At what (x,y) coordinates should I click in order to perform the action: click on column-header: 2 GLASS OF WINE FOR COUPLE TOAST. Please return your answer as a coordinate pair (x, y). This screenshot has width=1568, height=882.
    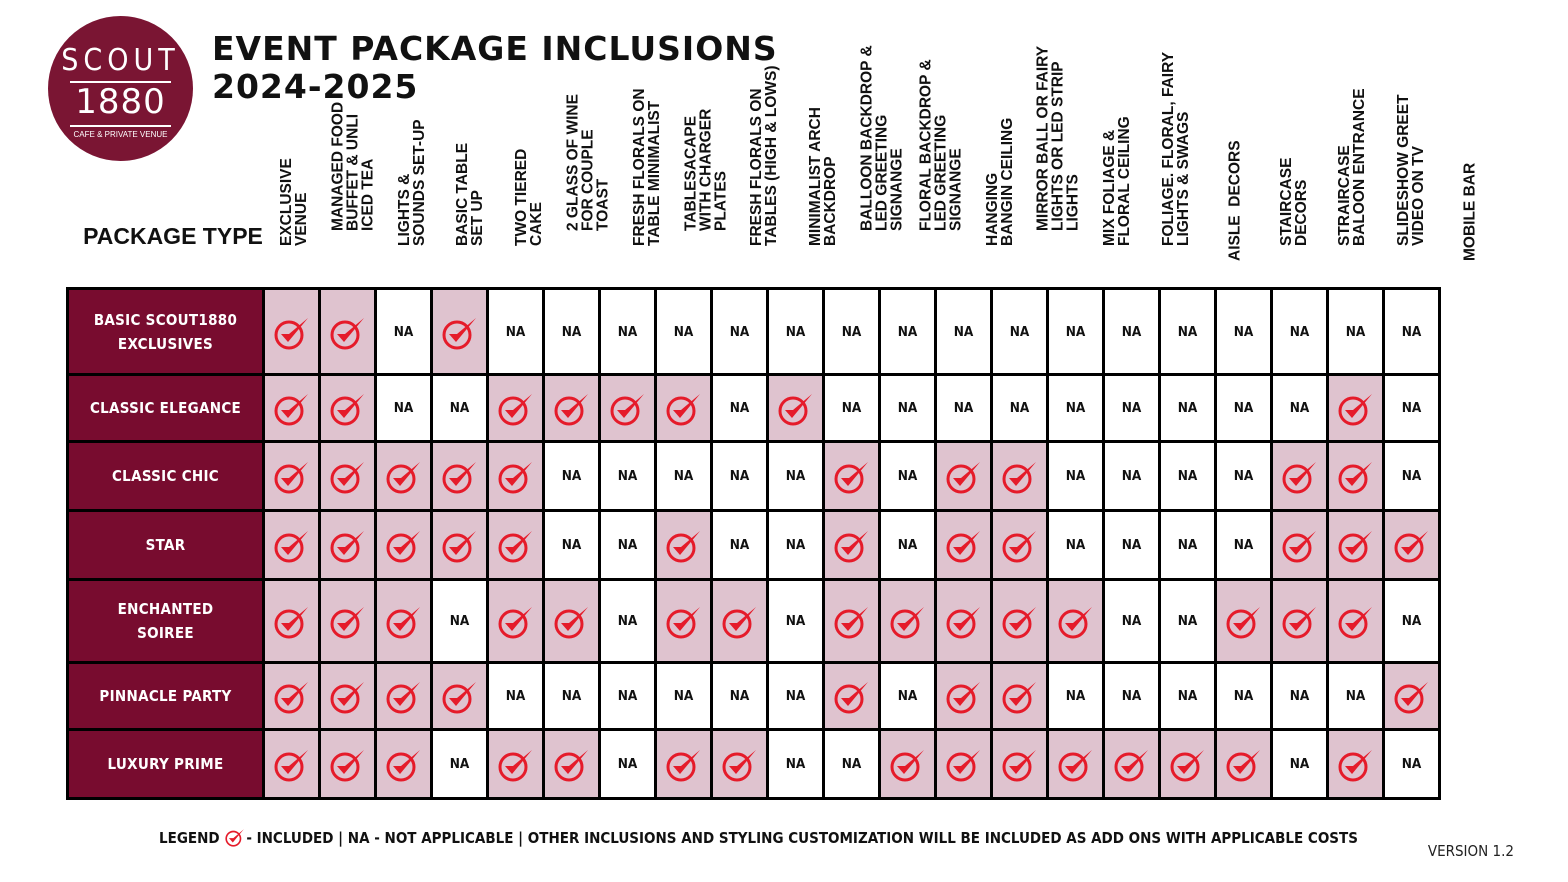
    Looking at the image, I should click on (588, 158).